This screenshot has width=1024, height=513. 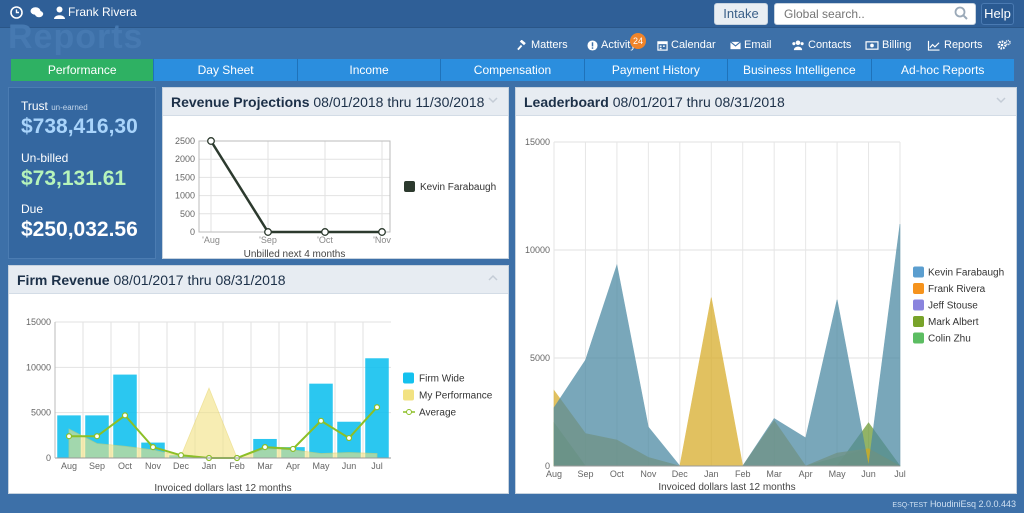 What do you see at coordinates (953, 306) in the screenshot?
I see `legend-label: Jeff Stouse` at bounding box center [953, 306].